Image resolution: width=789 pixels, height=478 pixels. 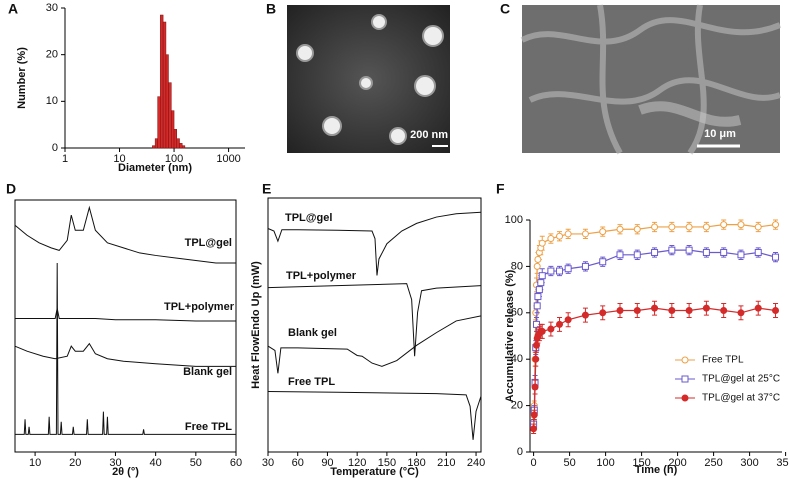 What do you see at coordinates (723, 360) in the screenshot?
I see `legend-label: Free TPL` at bounding box center [723, 360].